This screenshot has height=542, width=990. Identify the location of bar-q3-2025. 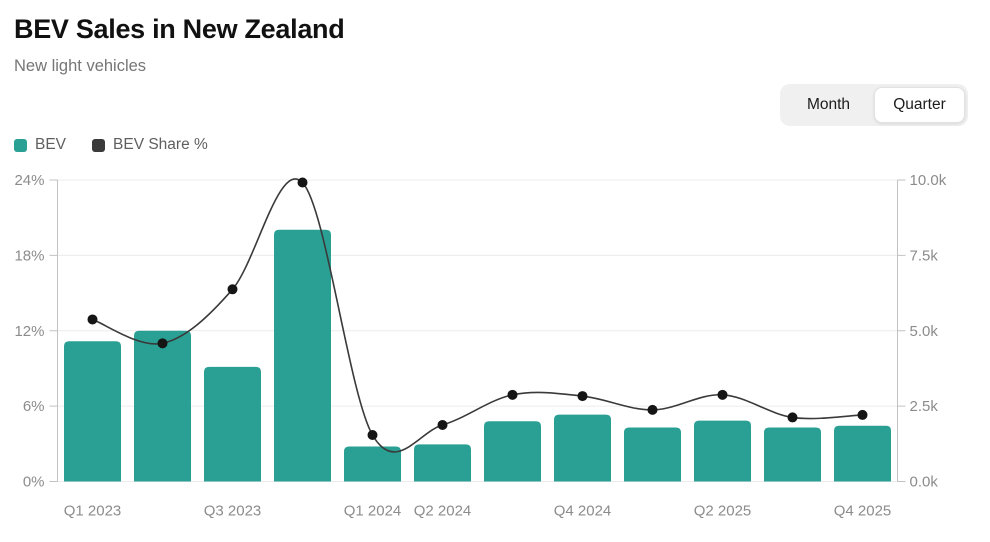
(792, 454).